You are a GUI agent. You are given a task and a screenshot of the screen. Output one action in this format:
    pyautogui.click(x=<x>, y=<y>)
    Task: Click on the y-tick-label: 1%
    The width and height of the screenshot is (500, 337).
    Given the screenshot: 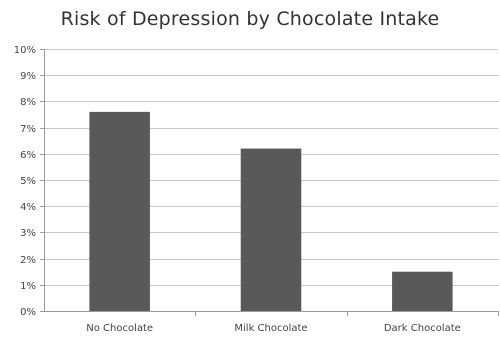 What is the action you would take?
    pyautogui.click(x=28, y=286)
    